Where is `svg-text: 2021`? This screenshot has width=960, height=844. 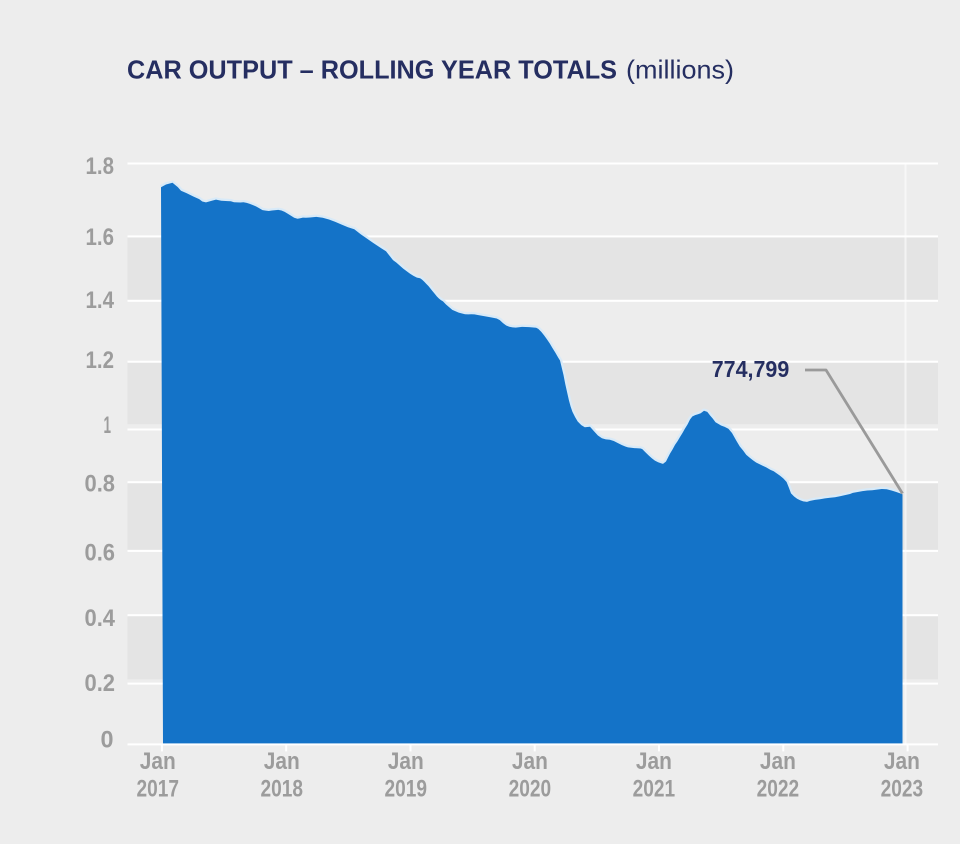
svg-text: 2021 is located at coordinates (654, 789).